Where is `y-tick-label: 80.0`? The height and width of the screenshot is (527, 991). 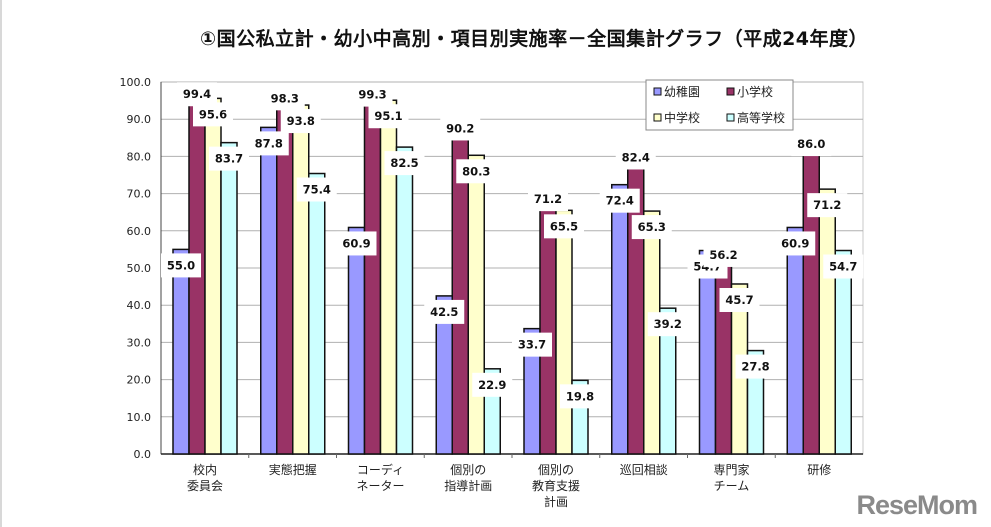 y-tick-label: 80.0 is located at coordinates (139, 156).